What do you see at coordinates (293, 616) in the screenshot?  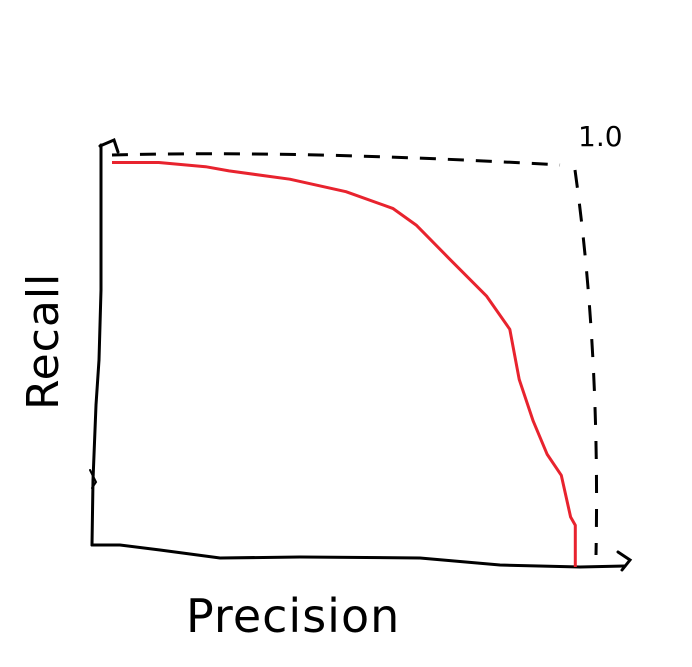 I see `x-axis-label: Precision` at bounding box center [293, 616].